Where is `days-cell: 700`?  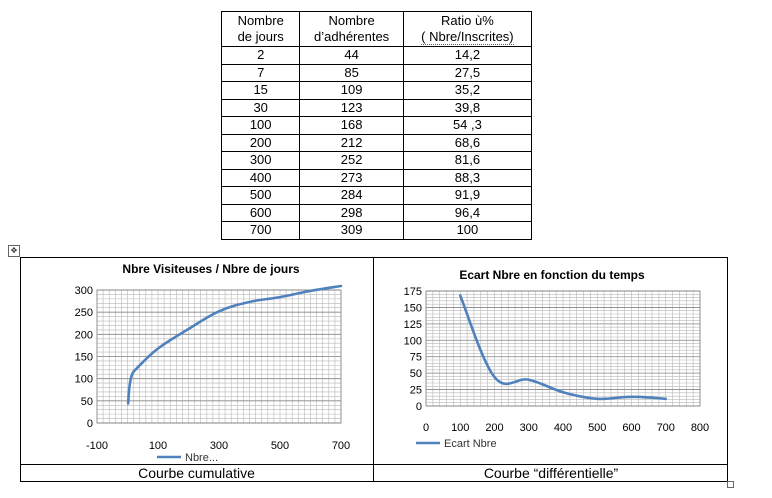
days-cell: 700 is located at coordinates (260, 230).